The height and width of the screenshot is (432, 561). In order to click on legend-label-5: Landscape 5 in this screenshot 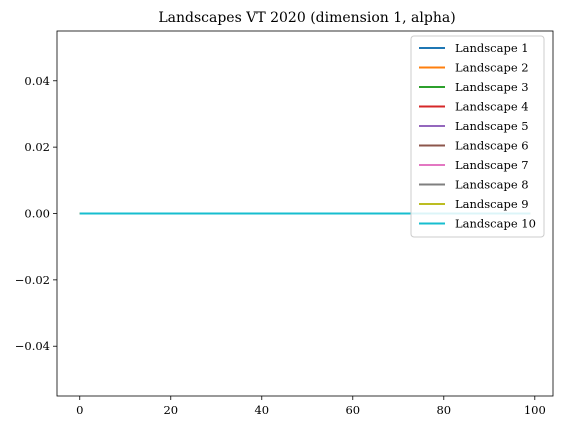, I will do `click(492, 126)`.